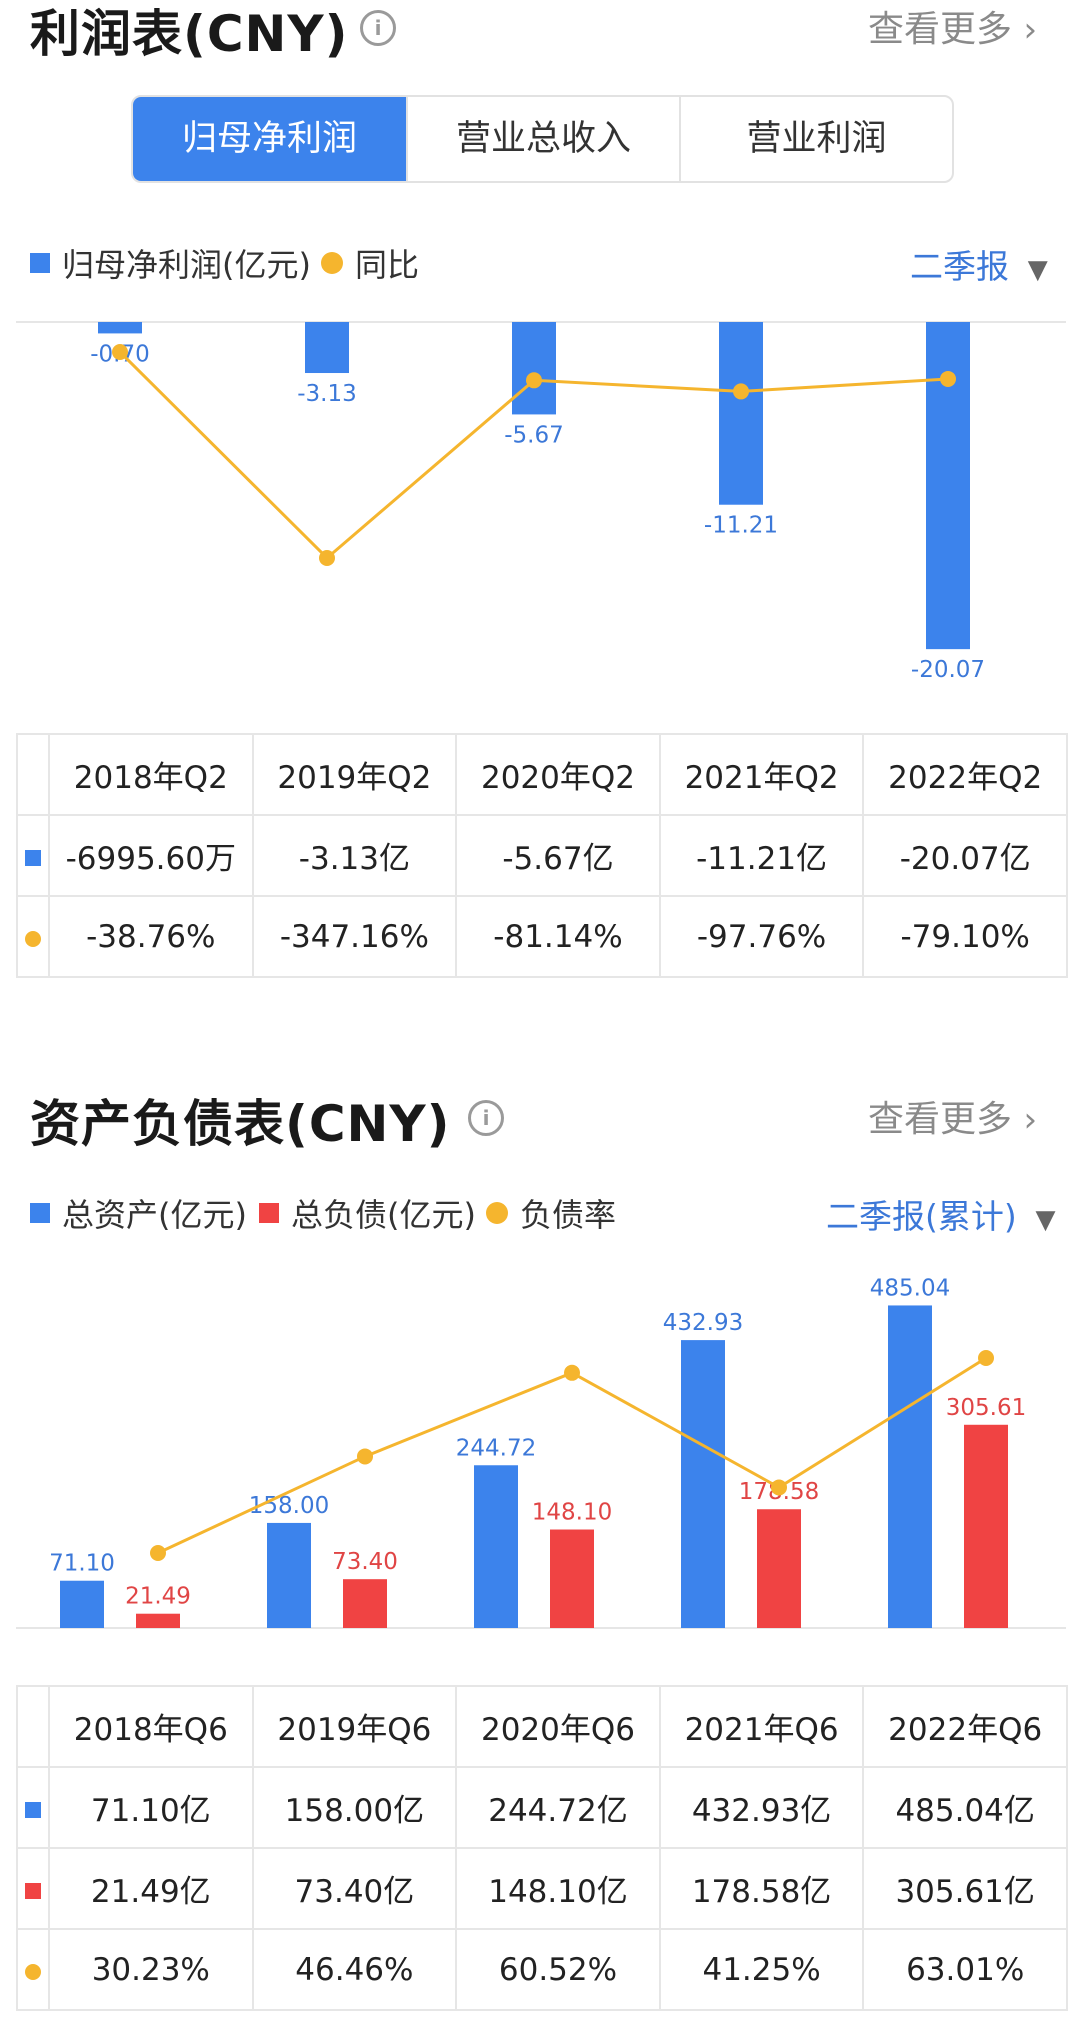  I want to click on table-cell: -11.21亿, so click(761, 855).